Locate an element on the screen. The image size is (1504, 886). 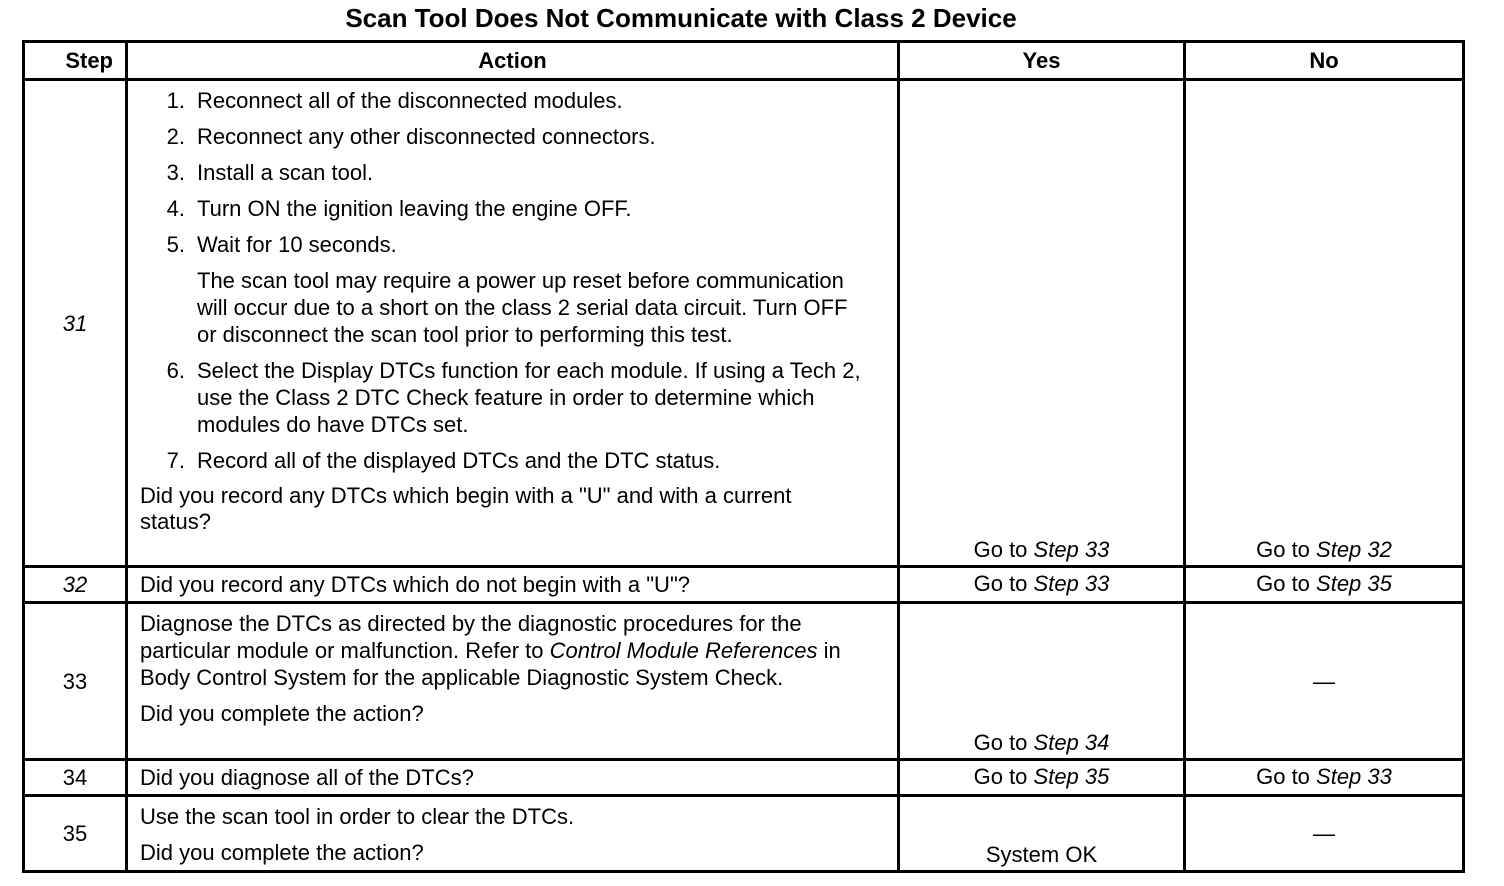
step-number: 34 is located at coordinates (75, 777).